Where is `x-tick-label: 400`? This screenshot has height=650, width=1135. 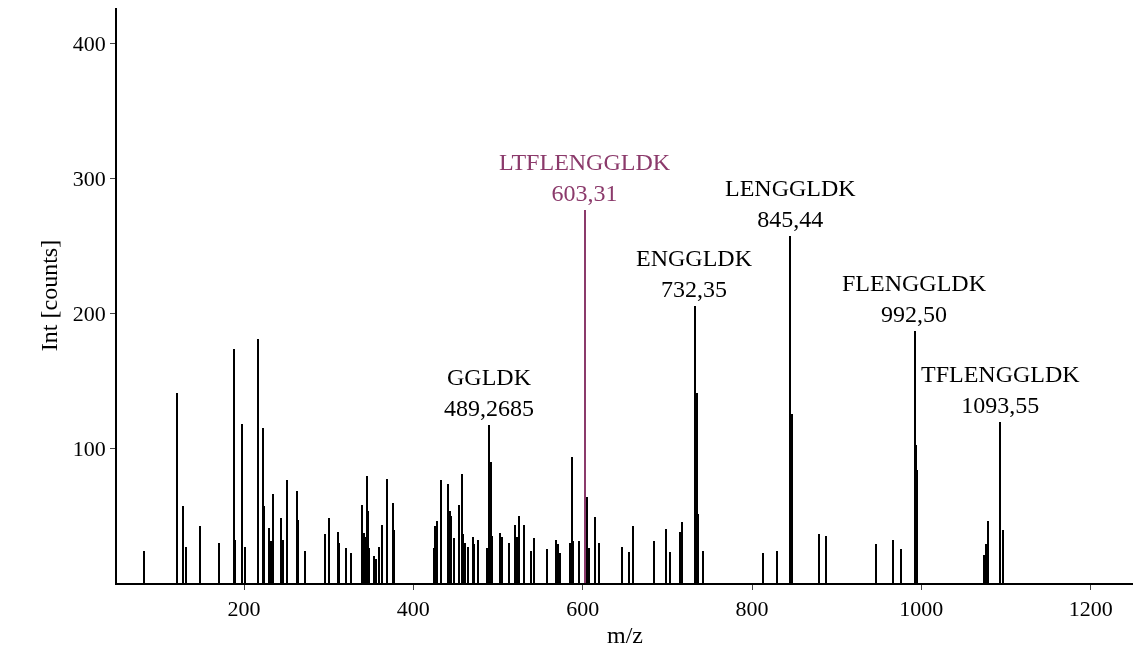
x-tick-label: 400 is located at coordinates (413, 609).